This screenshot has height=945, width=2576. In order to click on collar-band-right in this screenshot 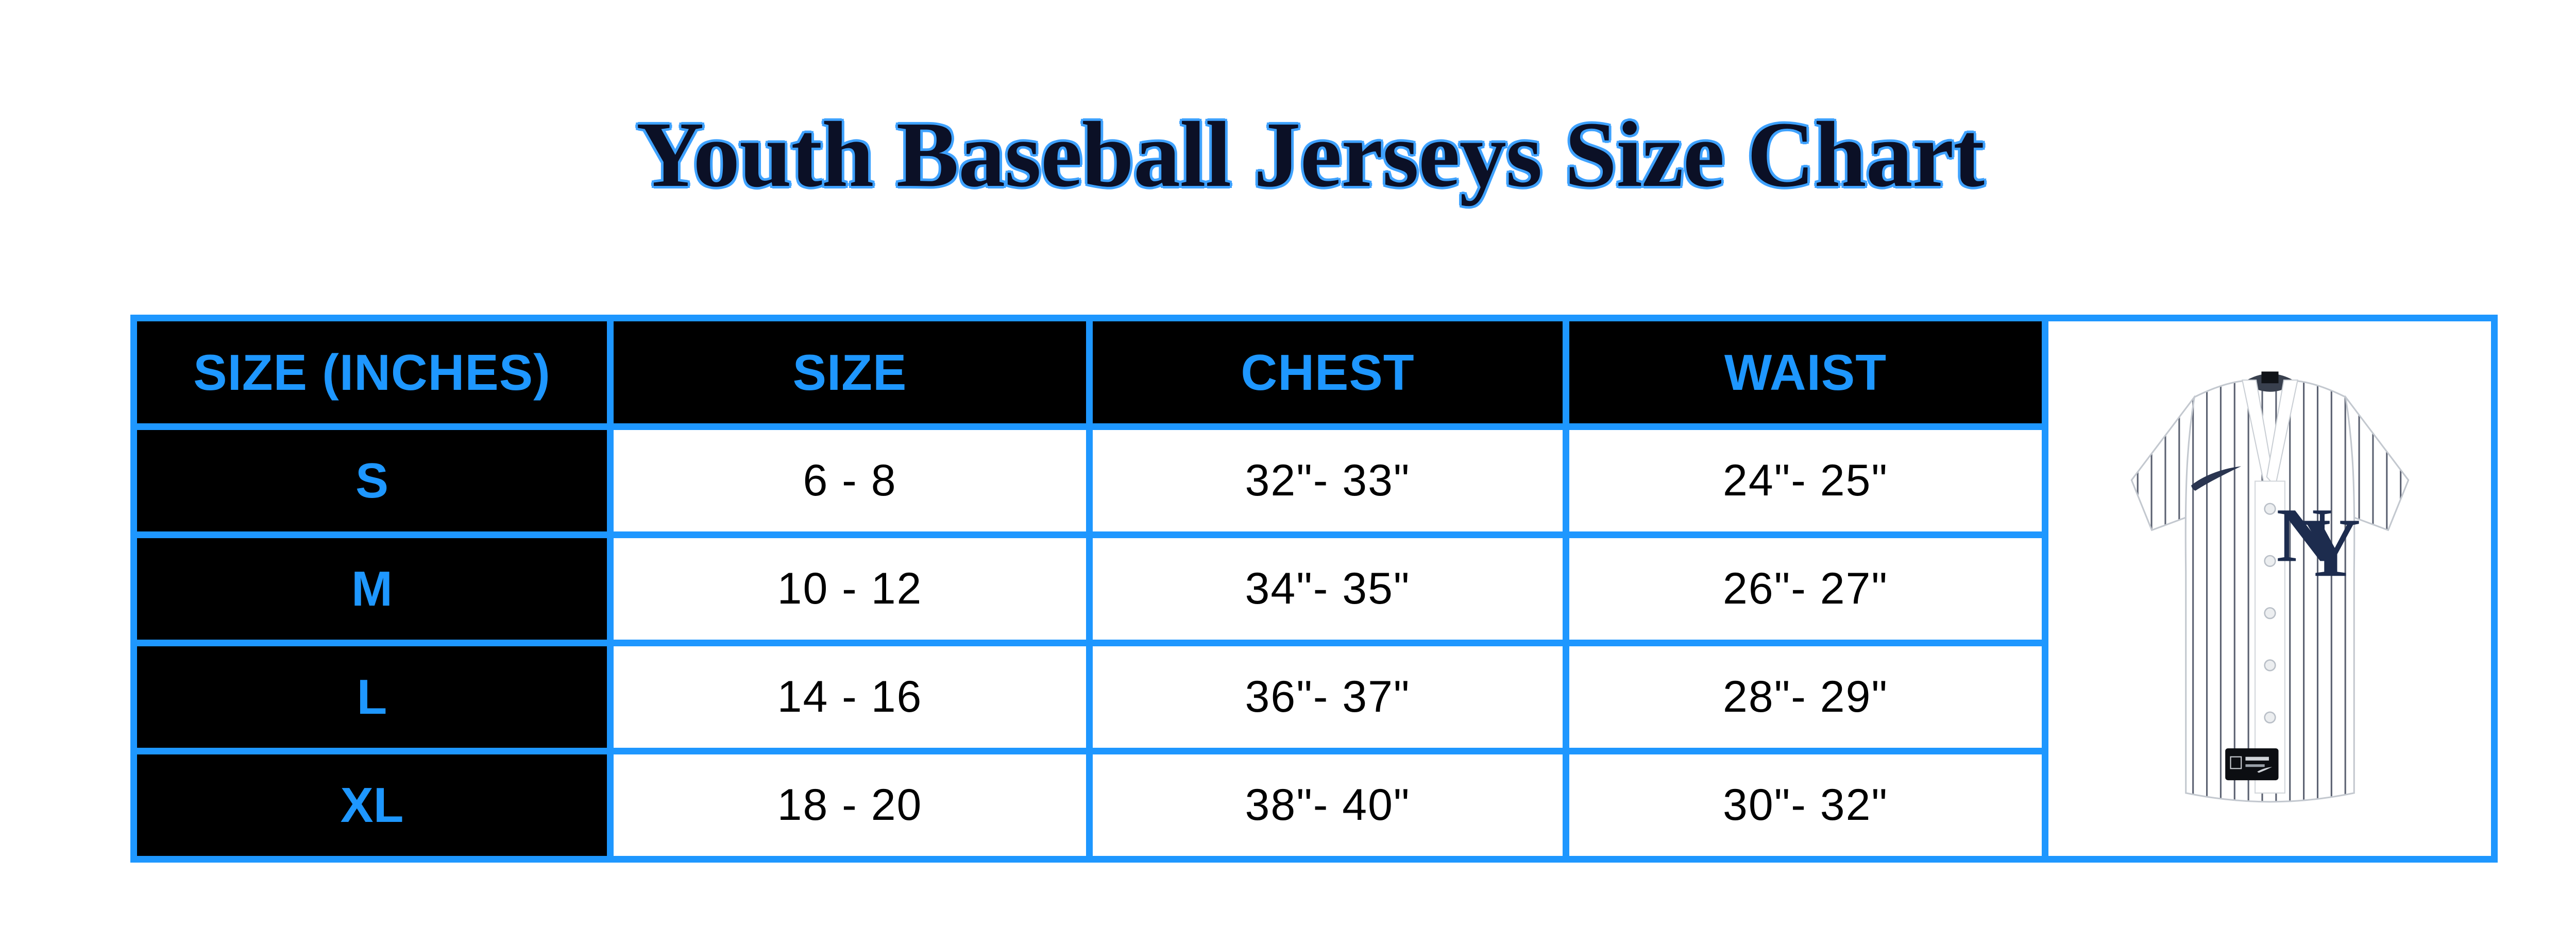, I will do `click(2282, 434)`.